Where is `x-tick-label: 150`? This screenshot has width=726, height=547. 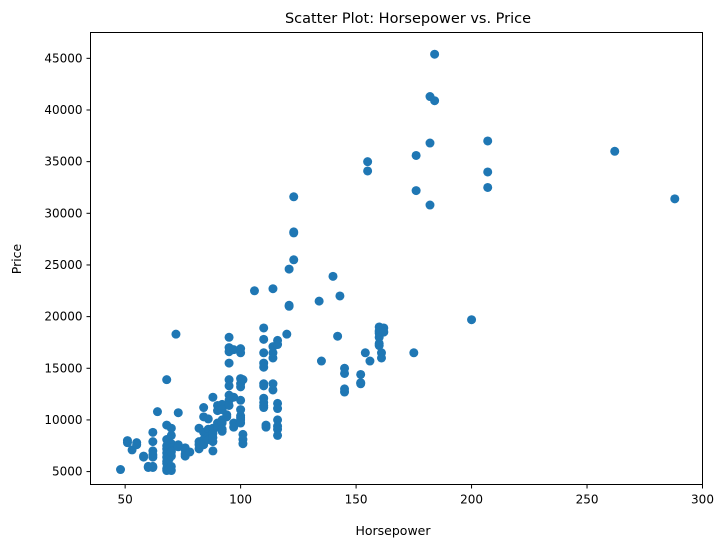 x-tick-label: 150 is located at coordinates (356, 500).